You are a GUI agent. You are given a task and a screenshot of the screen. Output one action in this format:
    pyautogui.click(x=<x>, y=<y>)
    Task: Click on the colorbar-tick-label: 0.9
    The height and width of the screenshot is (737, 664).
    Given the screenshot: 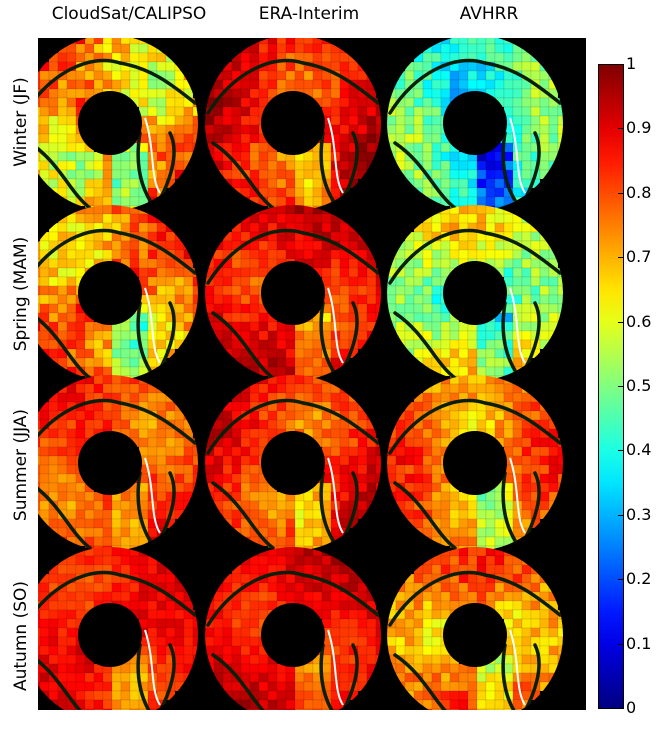 What is the action you would take?
    pyautogui.click(x=639, y=128)
    